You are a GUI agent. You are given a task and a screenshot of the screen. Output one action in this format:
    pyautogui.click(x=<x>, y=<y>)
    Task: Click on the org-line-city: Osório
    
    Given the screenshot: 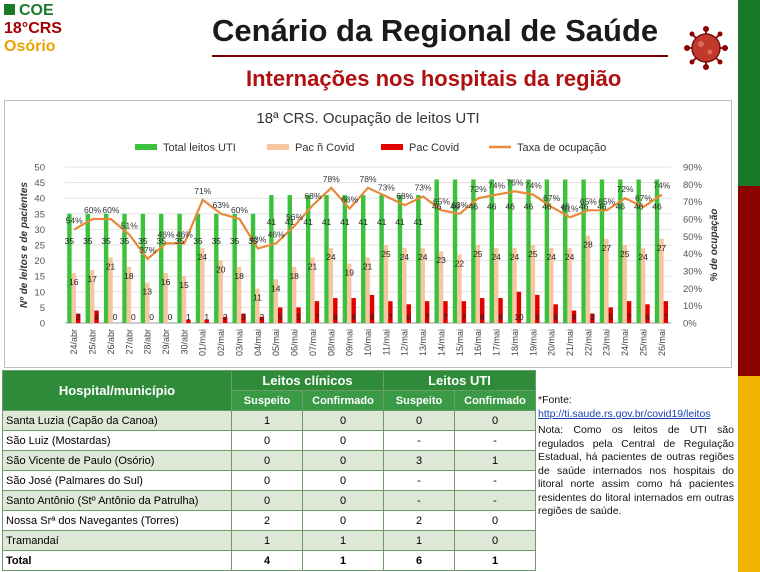 What is the action you would take?
    pyautogui.click(x=30, y=46)
    